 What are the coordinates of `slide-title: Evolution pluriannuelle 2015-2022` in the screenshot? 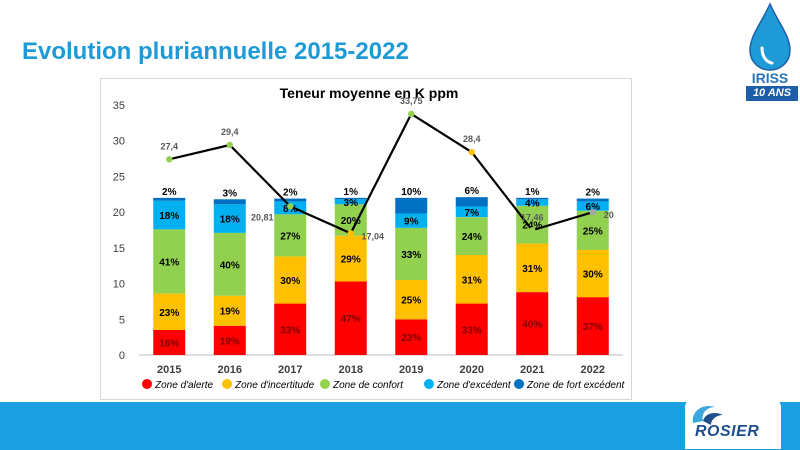 It's located at (215, 51).